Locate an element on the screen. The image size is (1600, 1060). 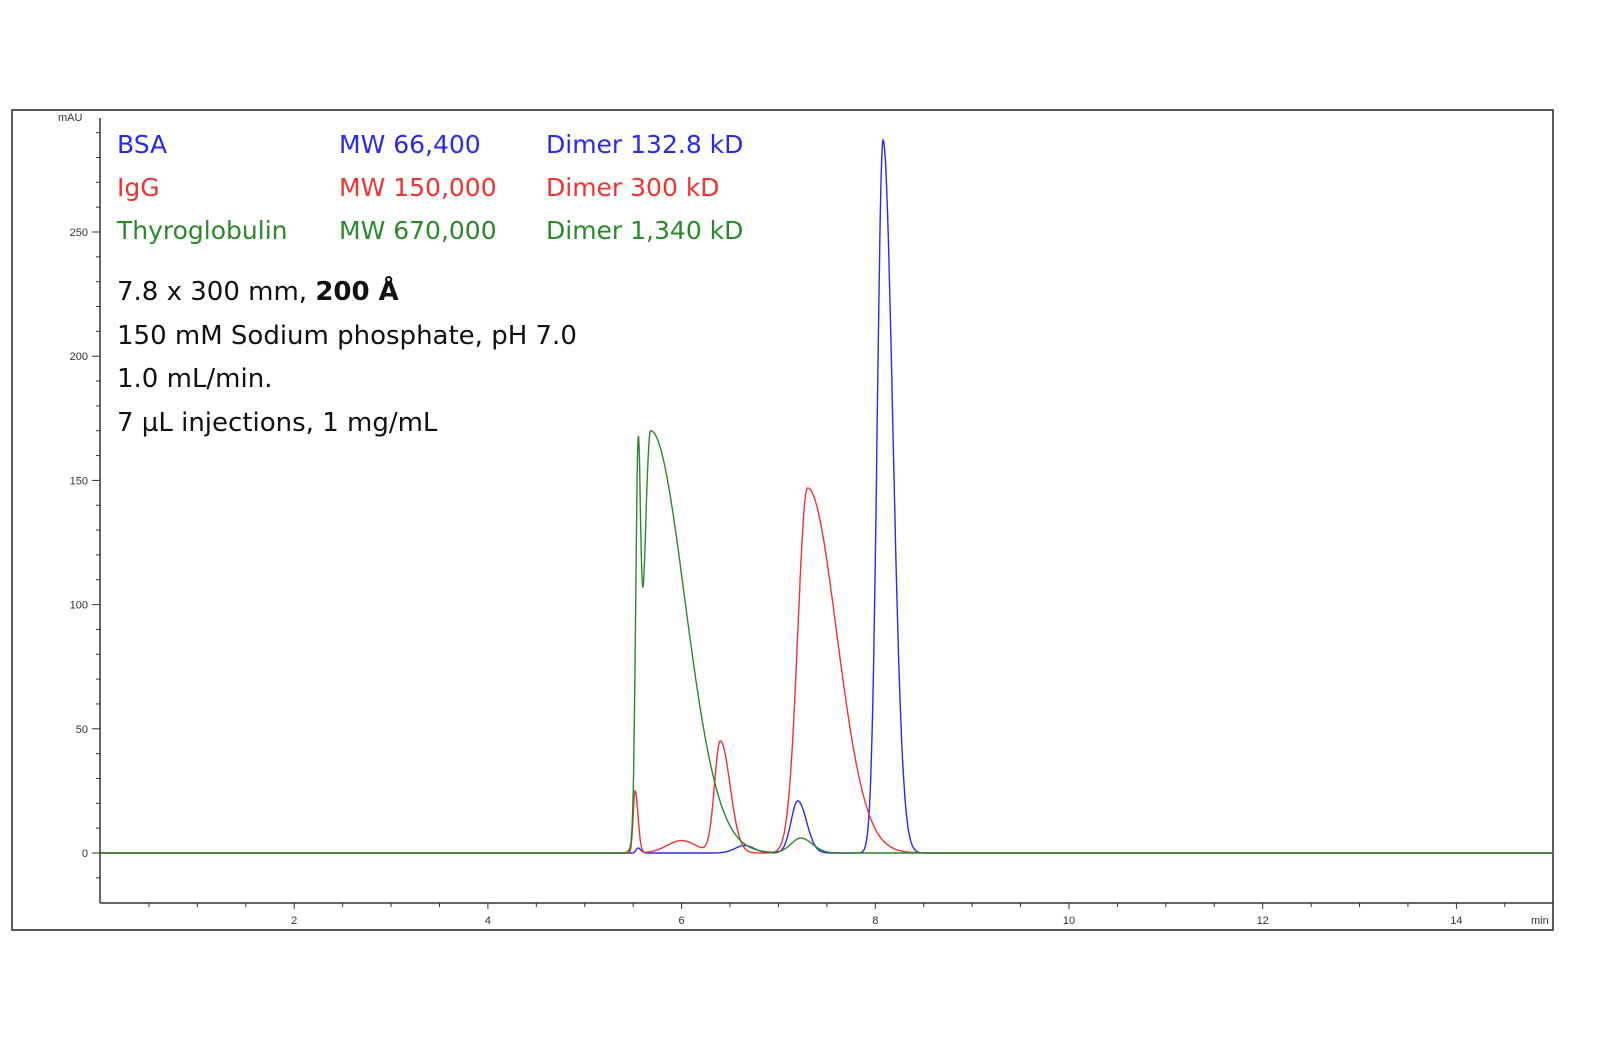
y-tick-label: 0 is located at coordinates (85, 854).